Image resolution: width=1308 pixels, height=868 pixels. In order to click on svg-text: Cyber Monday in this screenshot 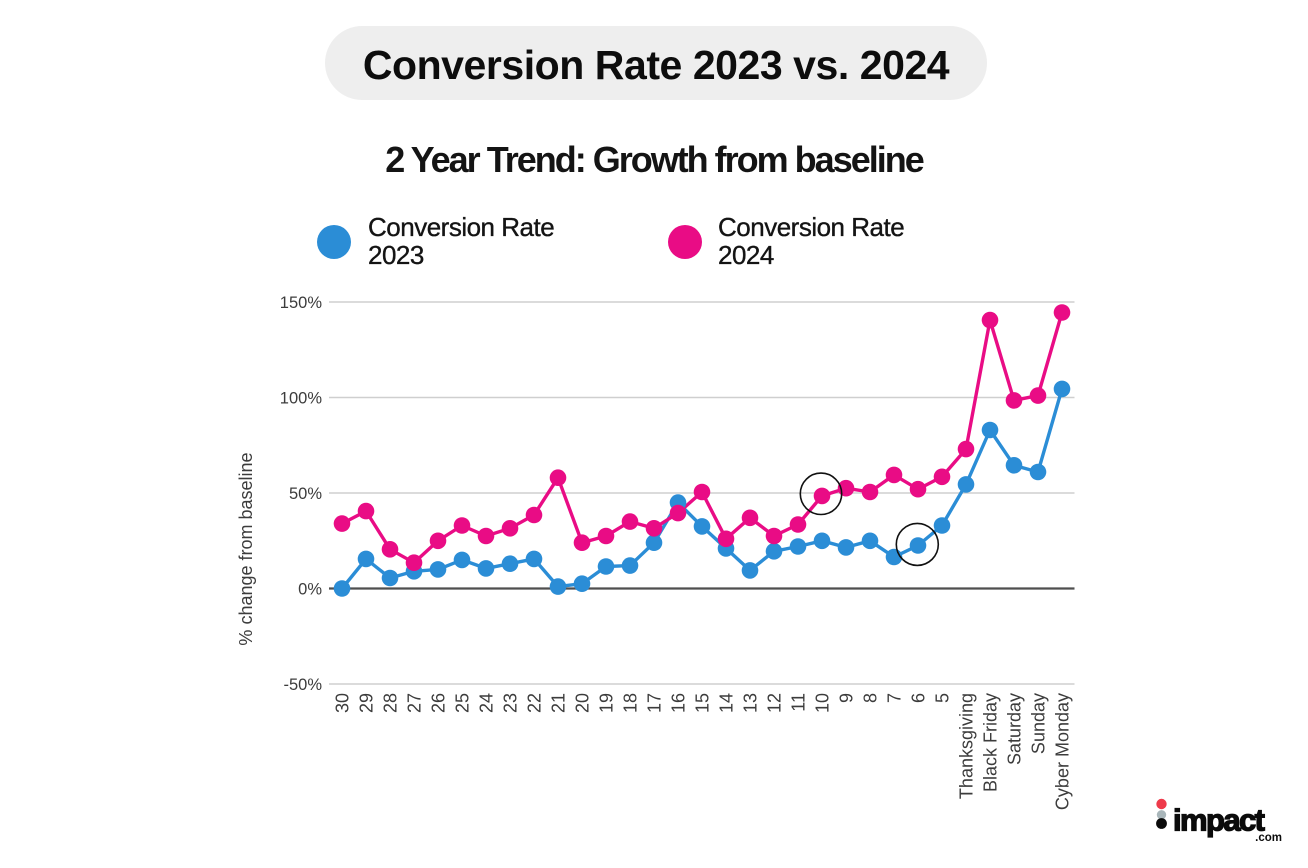, I will do `click(1063, 751)`.